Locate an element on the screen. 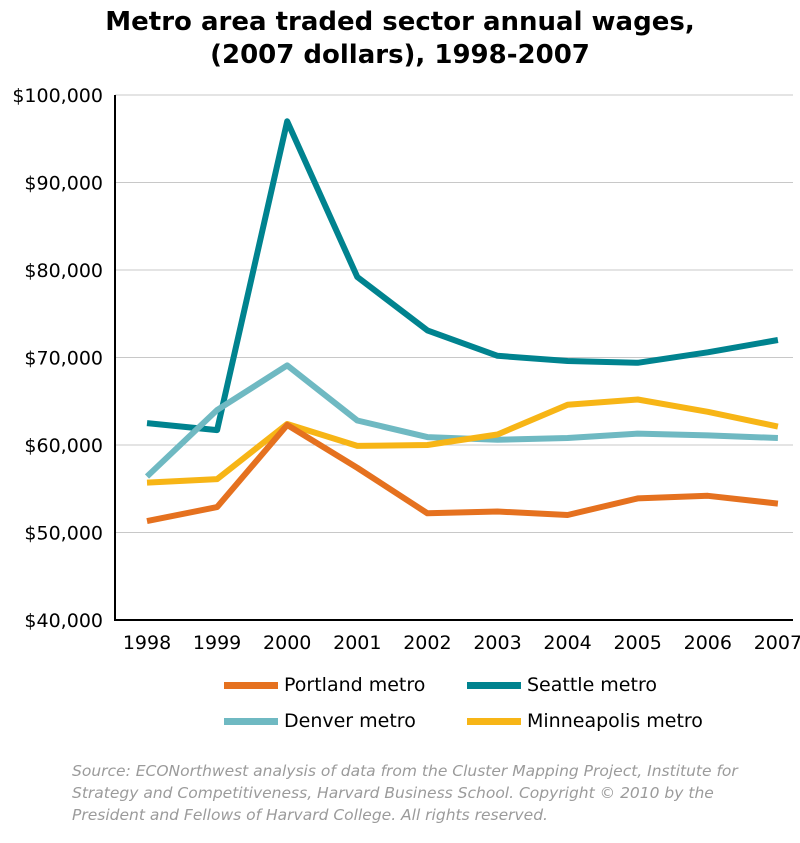 This screenshot has height=843, width=800. y-tick-label: $90,000 is located at coordinates (63, 184).